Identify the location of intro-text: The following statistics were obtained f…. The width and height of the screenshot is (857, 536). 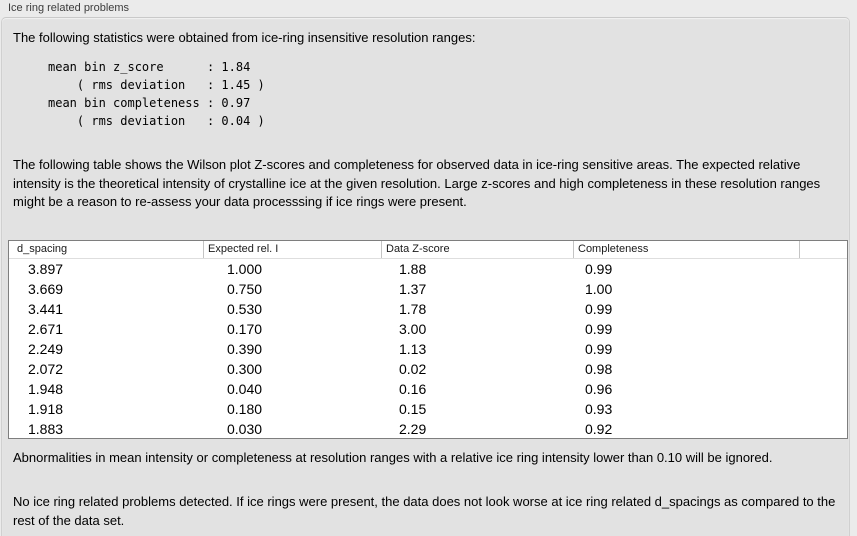
(244, 37).